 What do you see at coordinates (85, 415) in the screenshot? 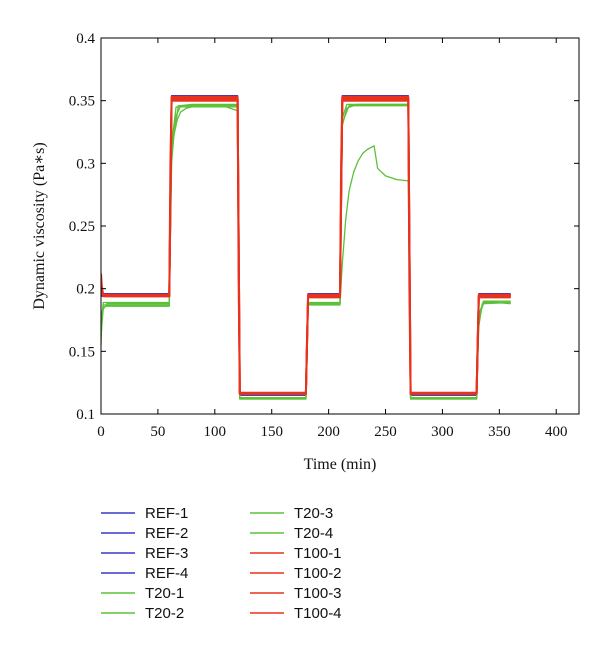
I see `y-tick-label: 0.1` at bounding box center [85, 415].